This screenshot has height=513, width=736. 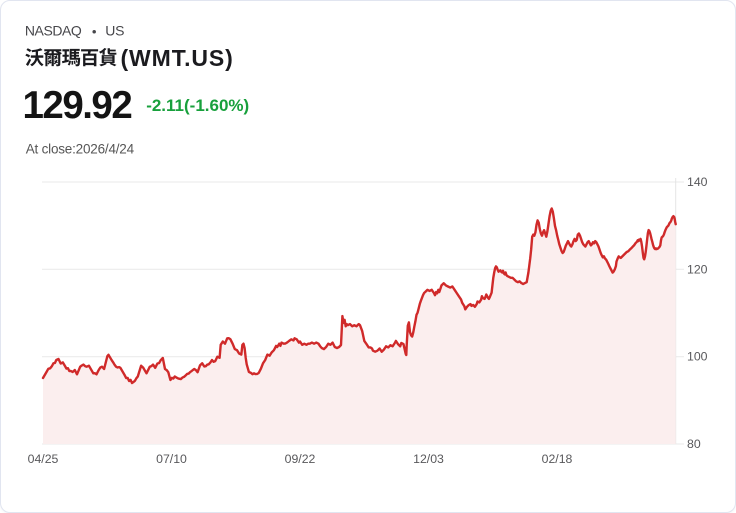 I want to click on svg-text: 80, so click(x=694, y=444).